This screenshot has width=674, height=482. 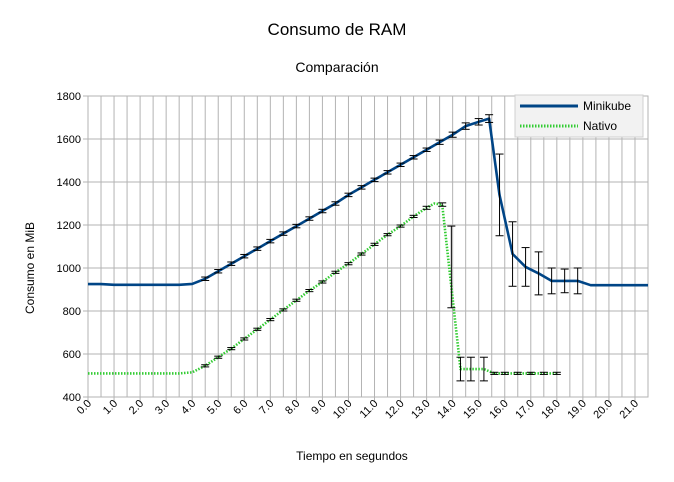 I want to click on x-tick-label: 2.0, so click(x=136, y=407).